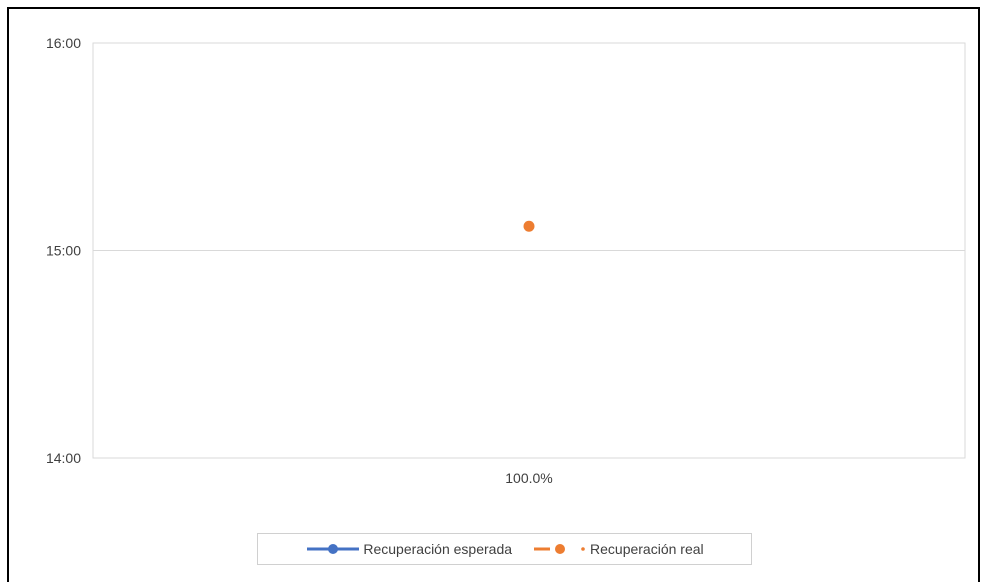 This screenshot has height=582, width=989. I want to click on legend-item-expected: Recuperación esperada, so click(408, 549).